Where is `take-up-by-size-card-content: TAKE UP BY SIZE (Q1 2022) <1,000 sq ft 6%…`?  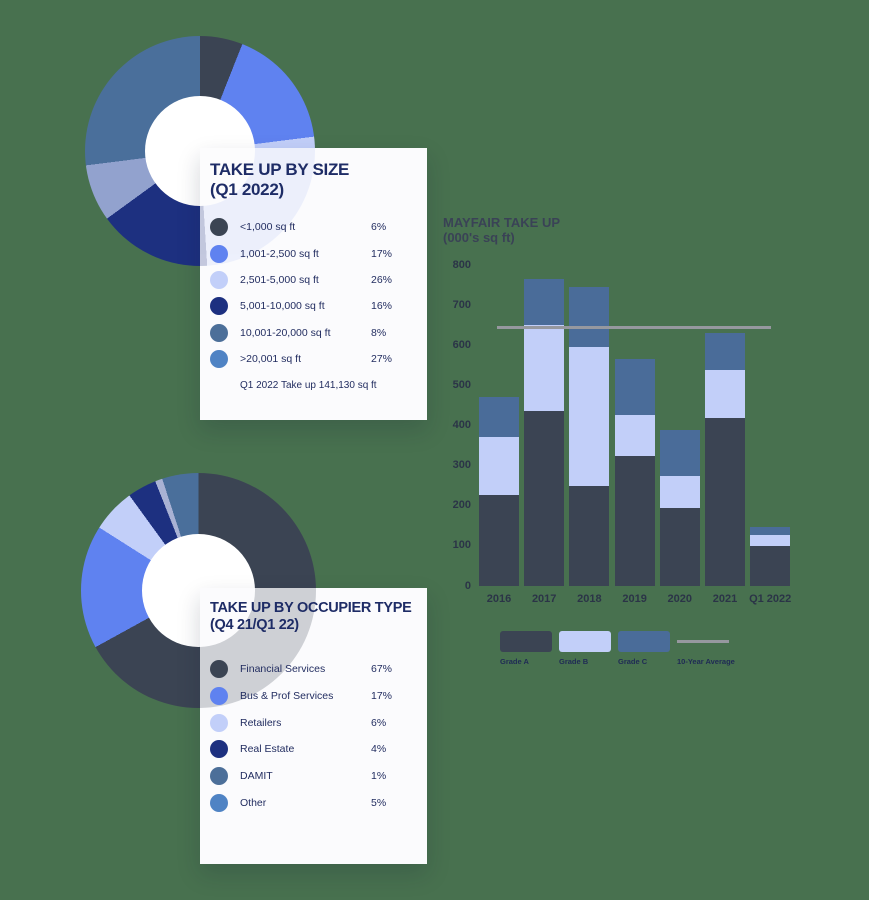
take-up-by-size-card-content: TAKE UP BY SIZE (Q1 2022) <1,000 sq ft 6%… is located at coordinates (313, 269).